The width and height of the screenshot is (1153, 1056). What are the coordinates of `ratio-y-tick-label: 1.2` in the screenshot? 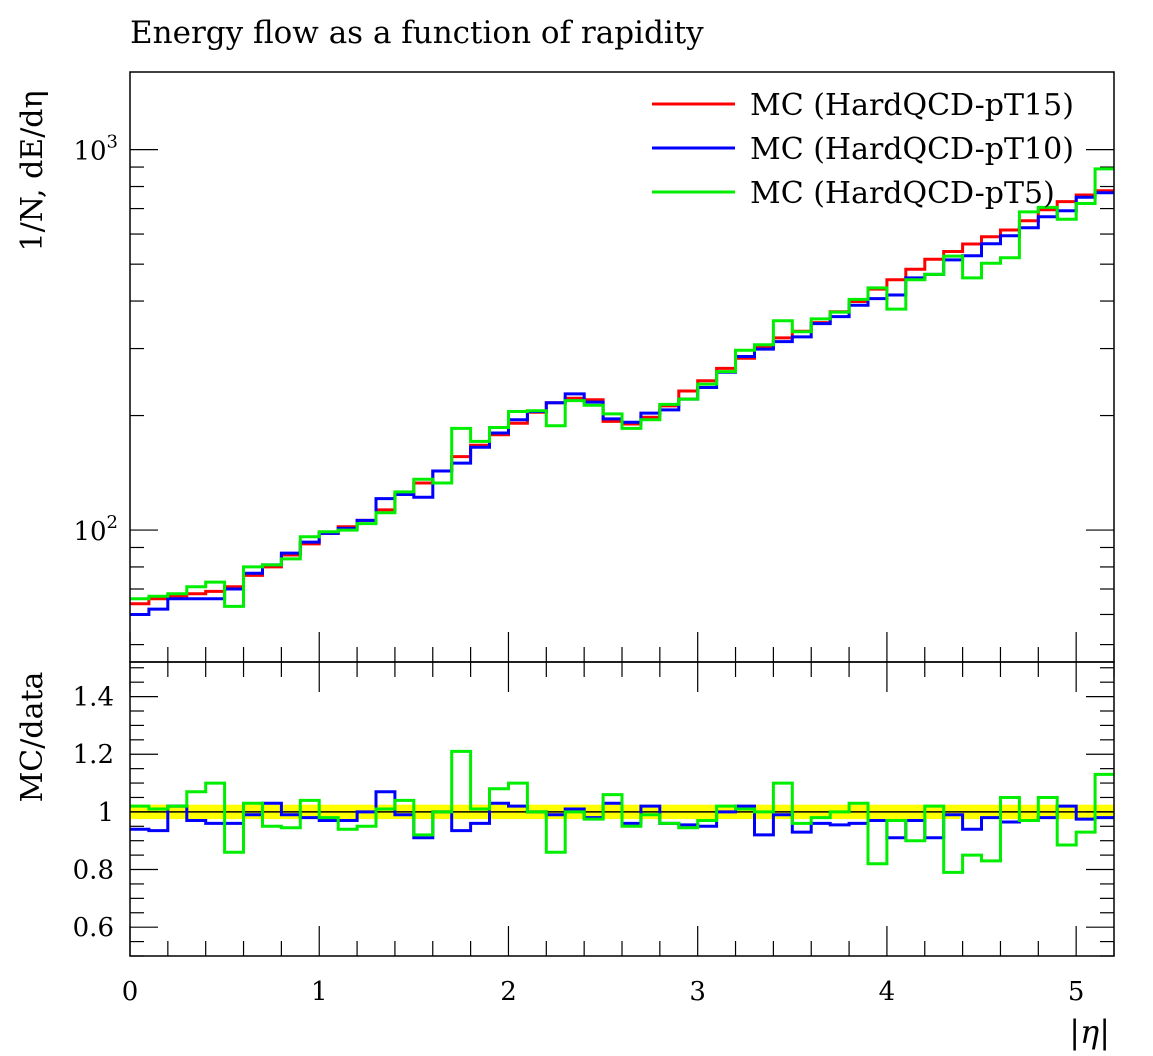 It's located at (93, 755).